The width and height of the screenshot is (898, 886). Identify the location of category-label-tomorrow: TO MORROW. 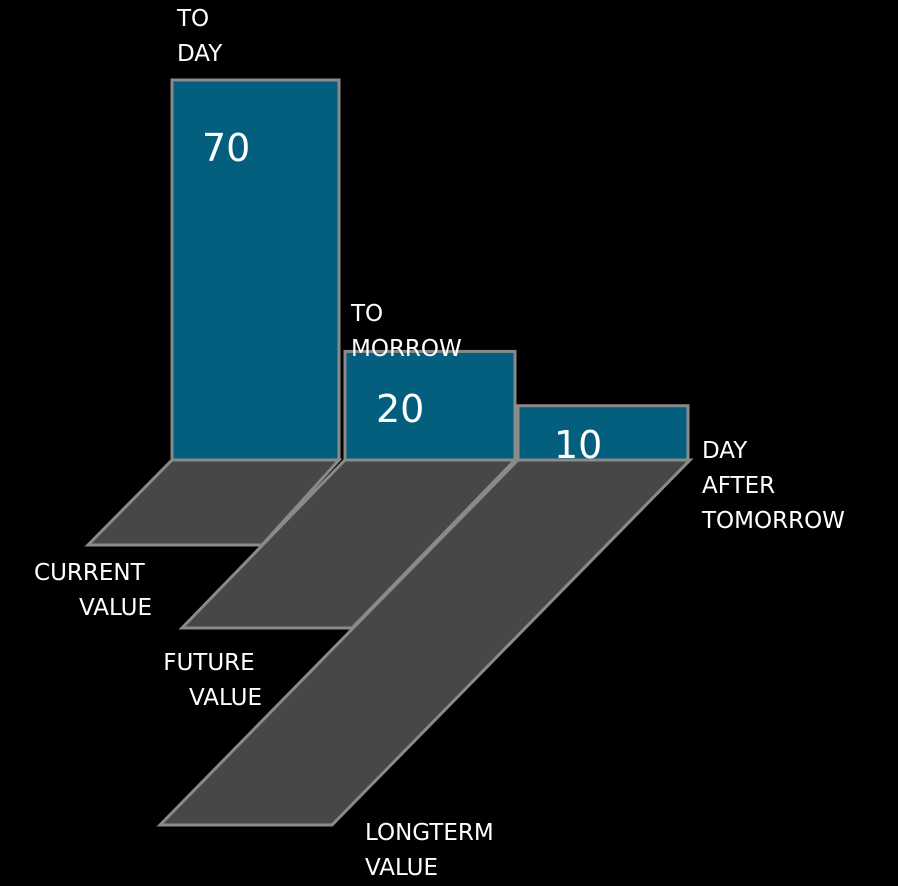
(406, 331).